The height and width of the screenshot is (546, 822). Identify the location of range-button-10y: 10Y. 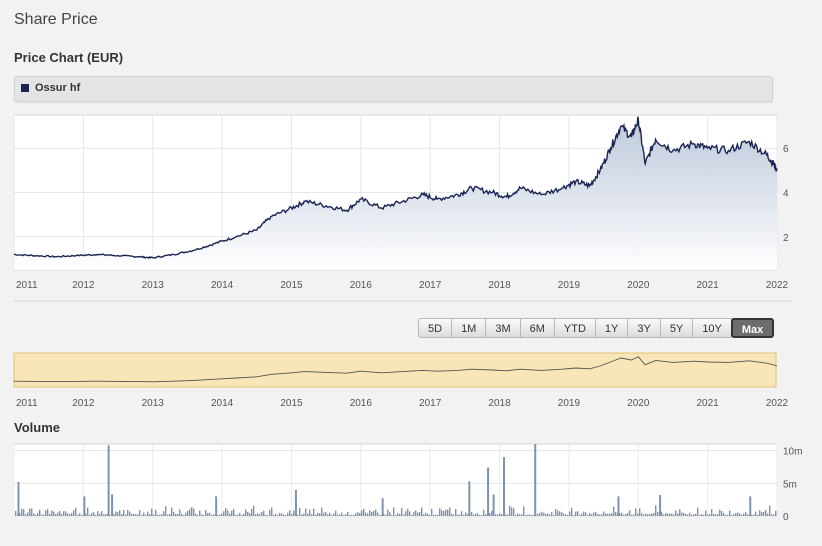
(712, 328).